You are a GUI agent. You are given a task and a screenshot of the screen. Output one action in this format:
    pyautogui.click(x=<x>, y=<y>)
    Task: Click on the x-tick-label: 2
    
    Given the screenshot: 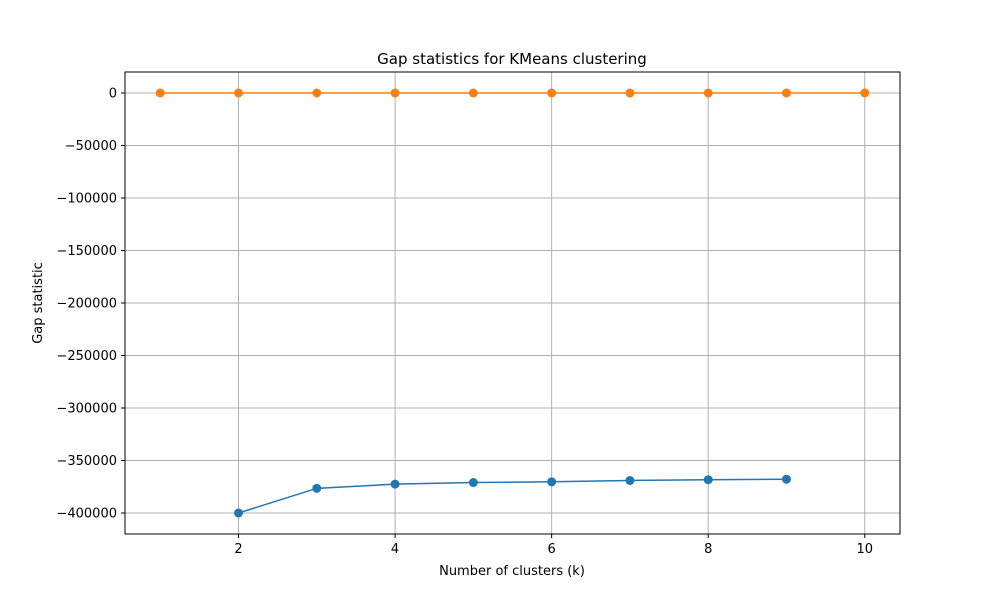 What is the action you would take?
    pyautogui.click(x=238, y=549)
    